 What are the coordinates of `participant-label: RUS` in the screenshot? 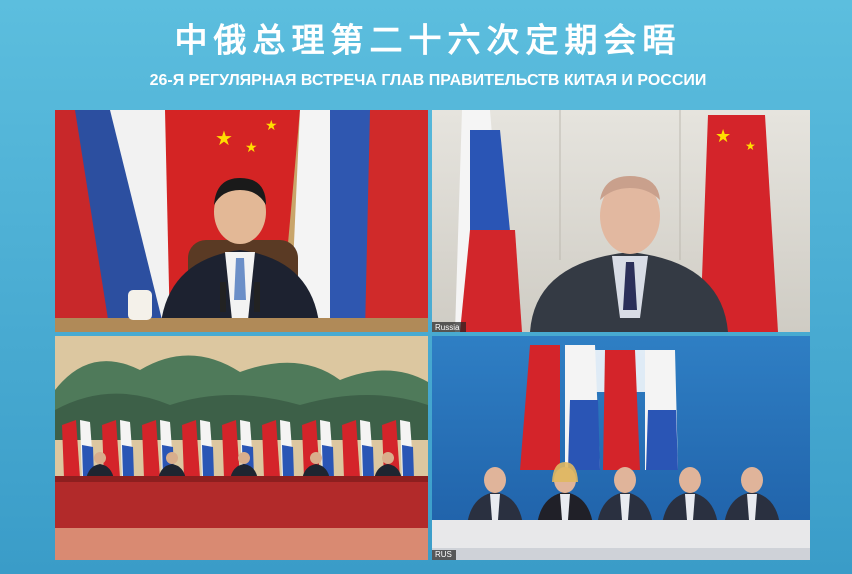 It's located at (443, 554).